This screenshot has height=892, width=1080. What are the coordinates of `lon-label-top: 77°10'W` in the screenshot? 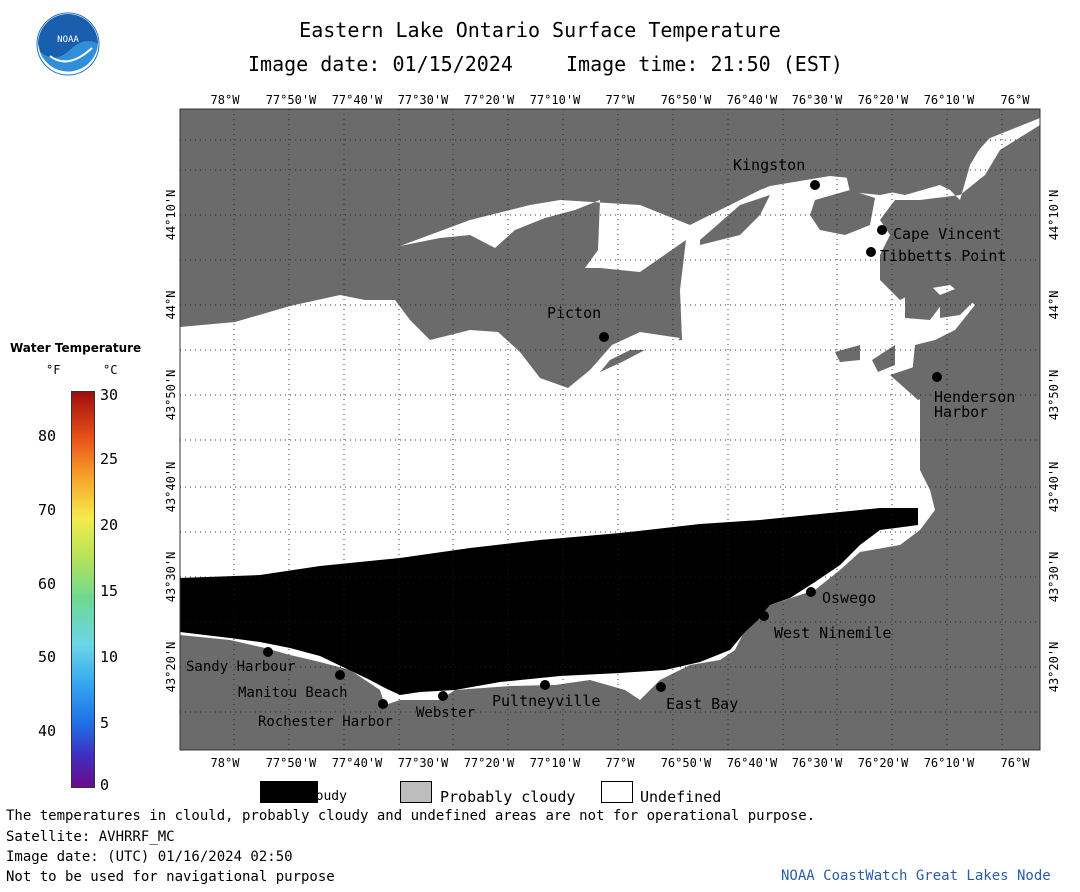 It's located at (555, 100).